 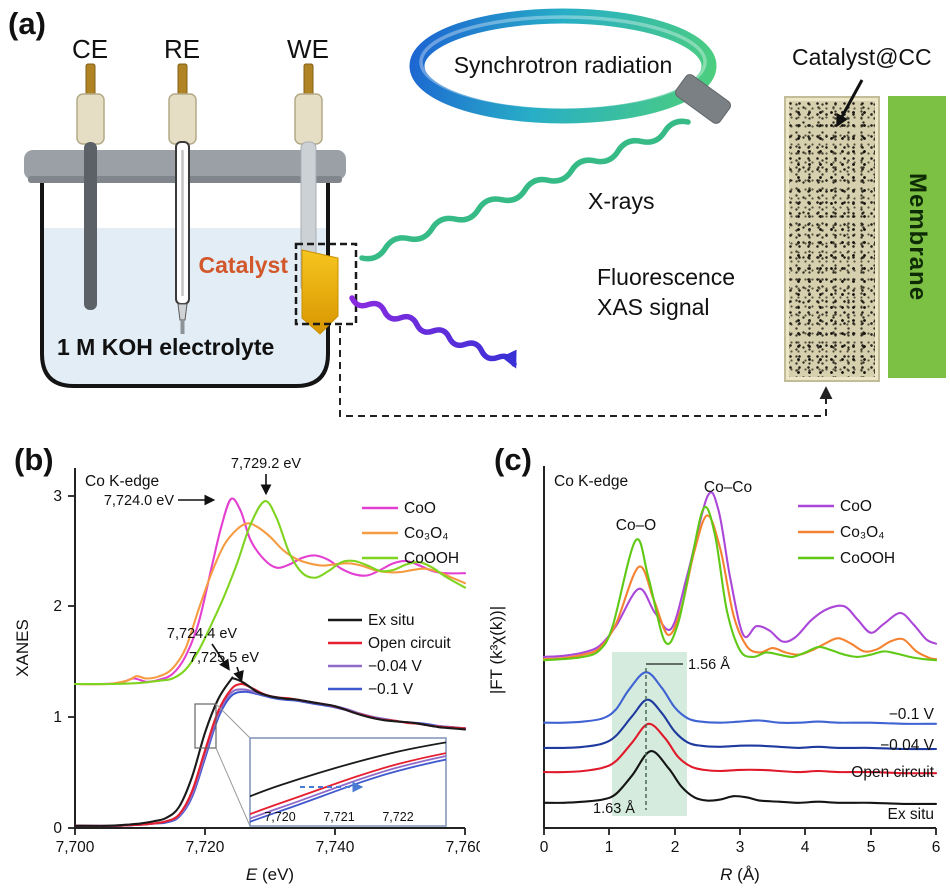 I want to click on highlight-band, so click(x=649, y=734).